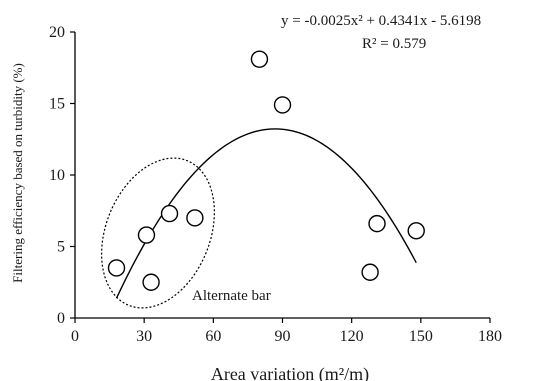  I want to click on alternate-bar-ellipse, so click(158, 233).